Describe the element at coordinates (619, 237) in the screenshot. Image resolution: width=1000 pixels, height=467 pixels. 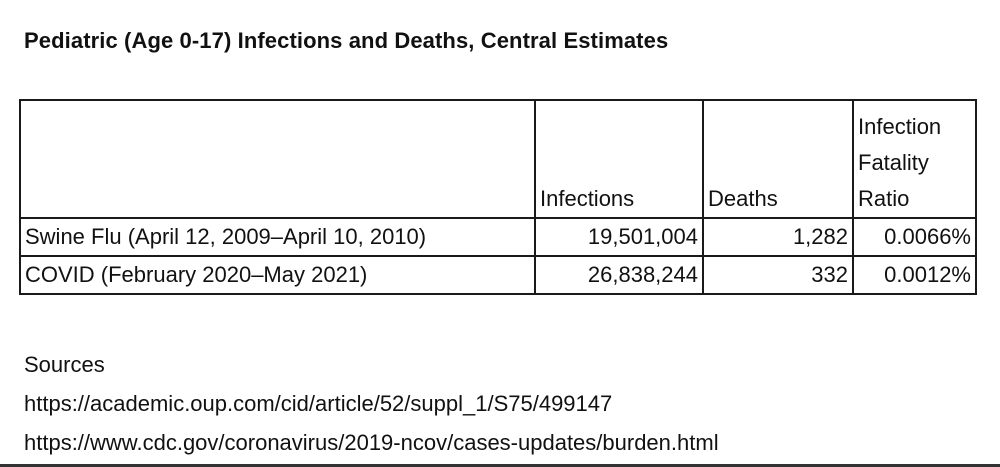
I see `row-infections: 19,501,004` at that location.